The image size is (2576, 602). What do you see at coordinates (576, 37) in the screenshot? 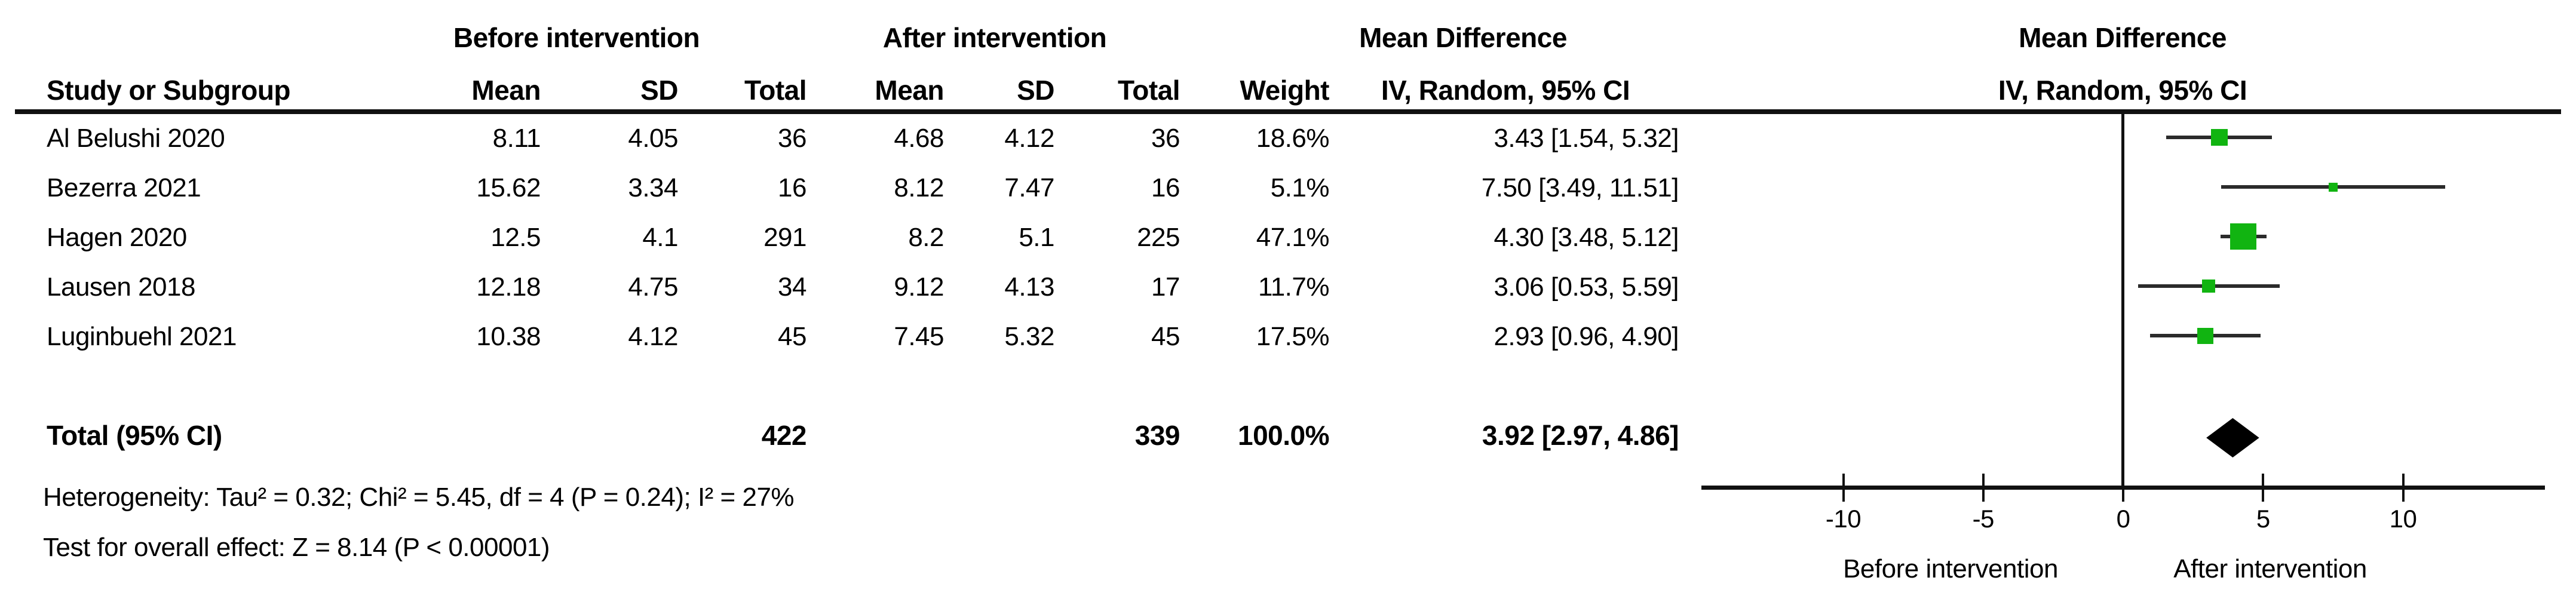
I see `group-header-before: Before intervention` at bounding box center [576, 37].